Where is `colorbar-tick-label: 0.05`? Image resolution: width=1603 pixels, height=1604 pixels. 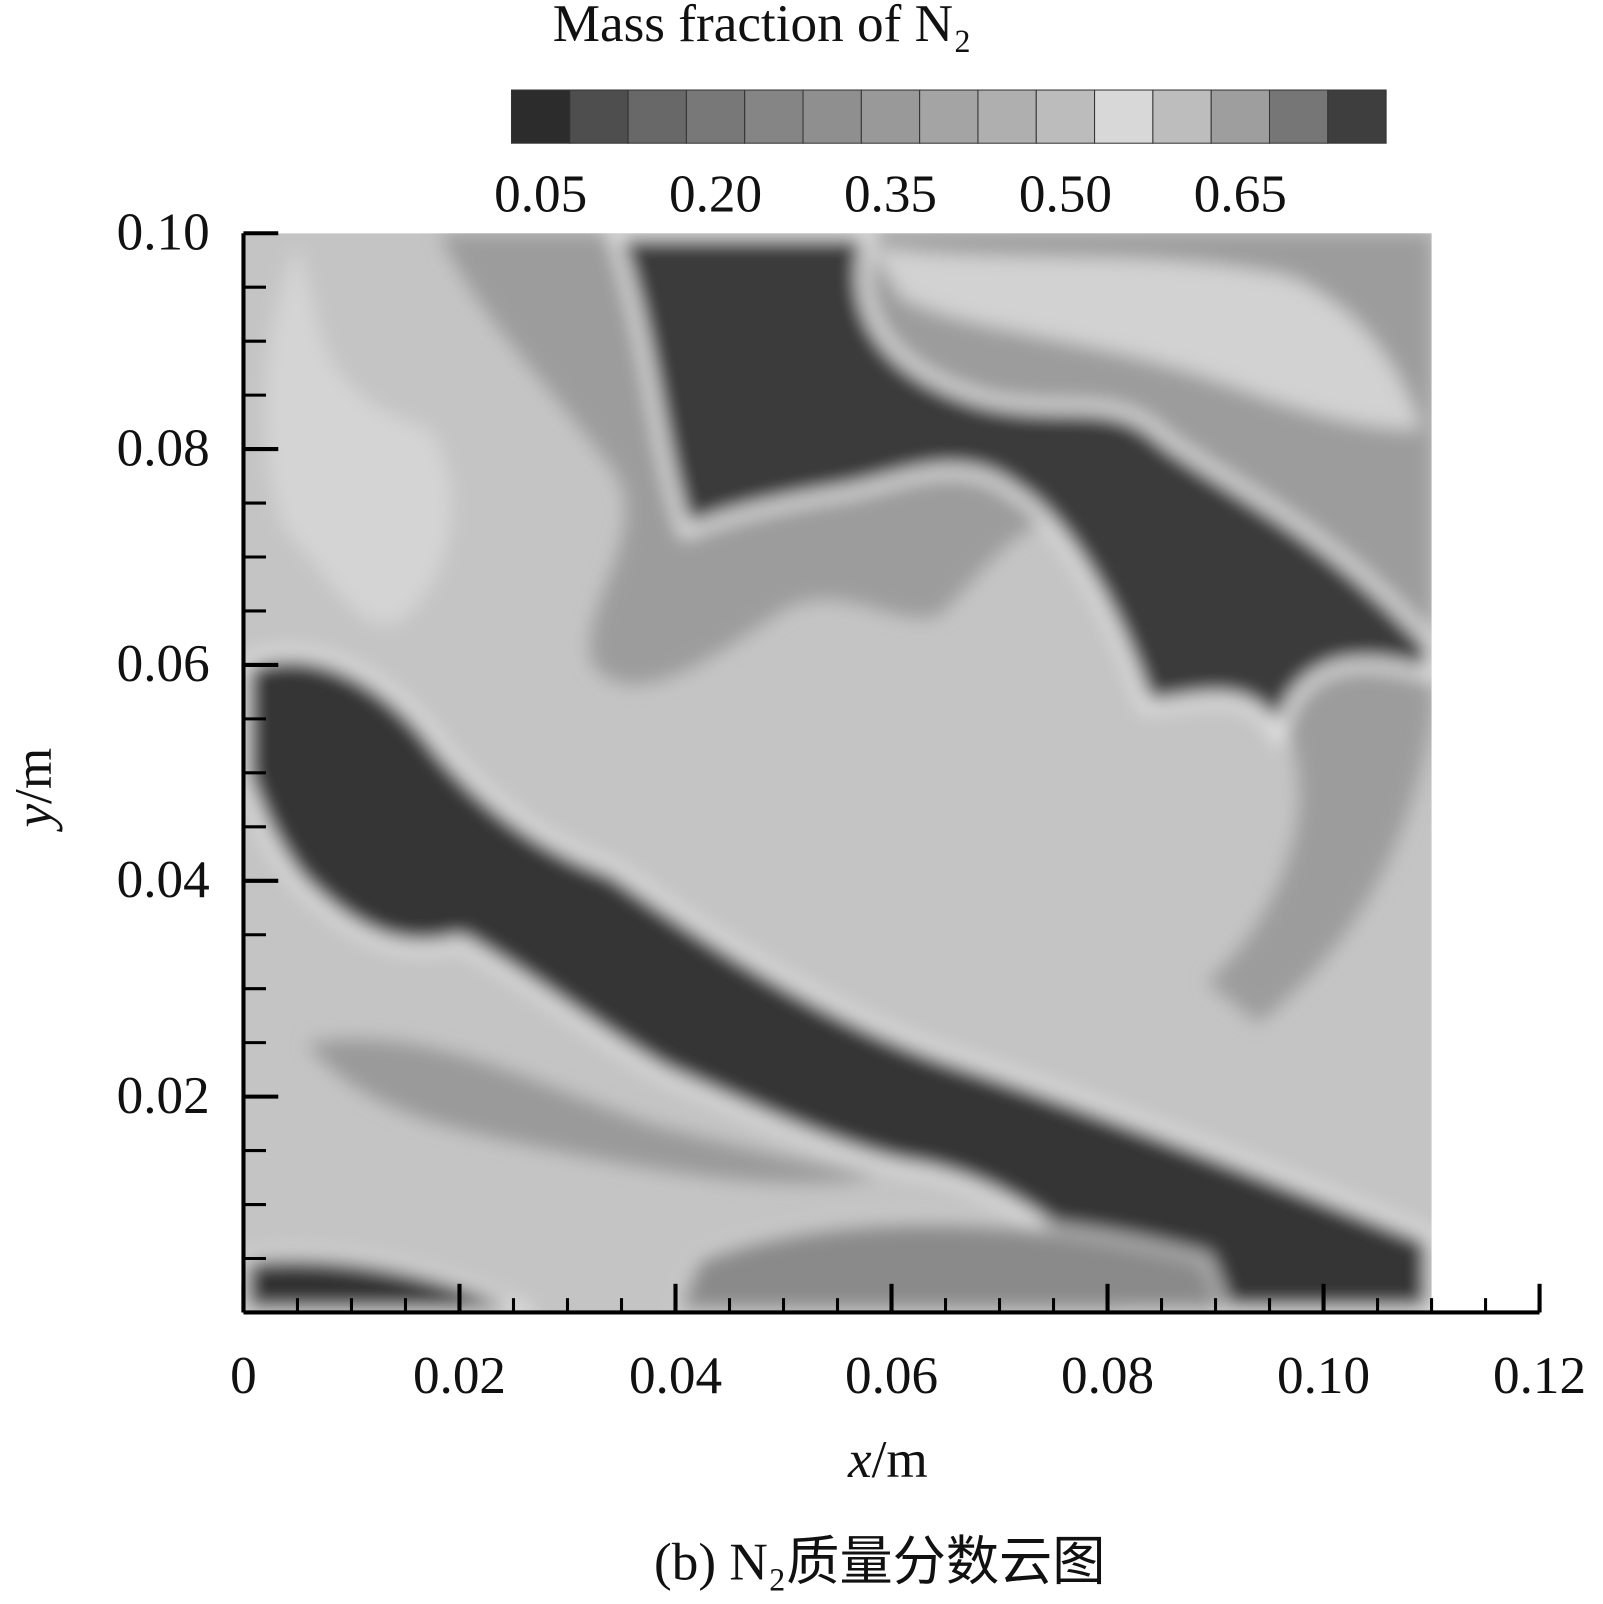 colorbar-tick-label: 0.05 is located at coordinates (540, 194).